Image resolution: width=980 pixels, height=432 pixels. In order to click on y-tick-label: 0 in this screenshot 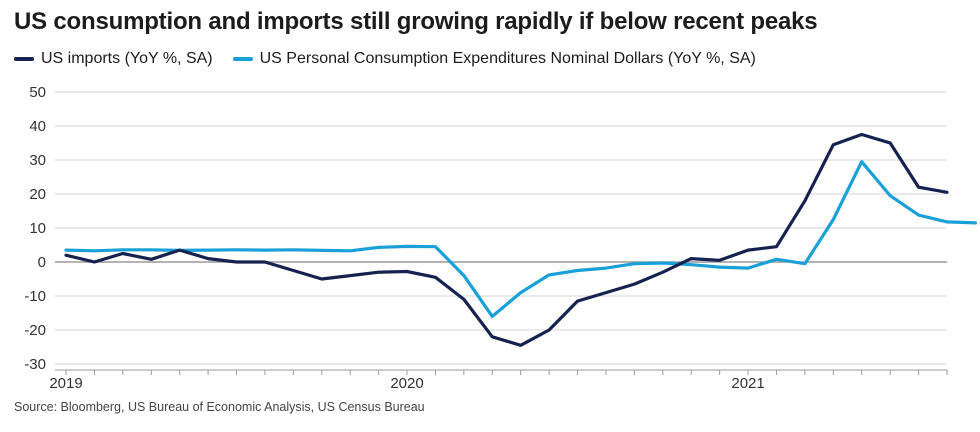, I will do `click(42, 262)`.